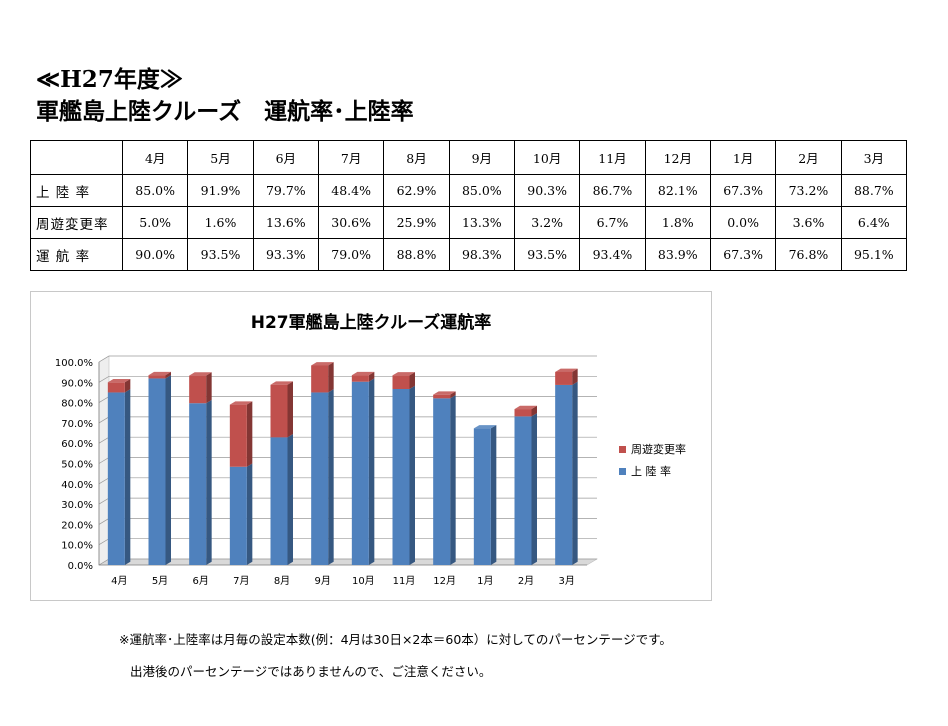 The width and height of the screenshot is (948, 726). I want to click on table-header-row: 4月 5月 6月 7月 8月 9月 10月 11月 12月 1月 2月 3月, so click(469, 157).